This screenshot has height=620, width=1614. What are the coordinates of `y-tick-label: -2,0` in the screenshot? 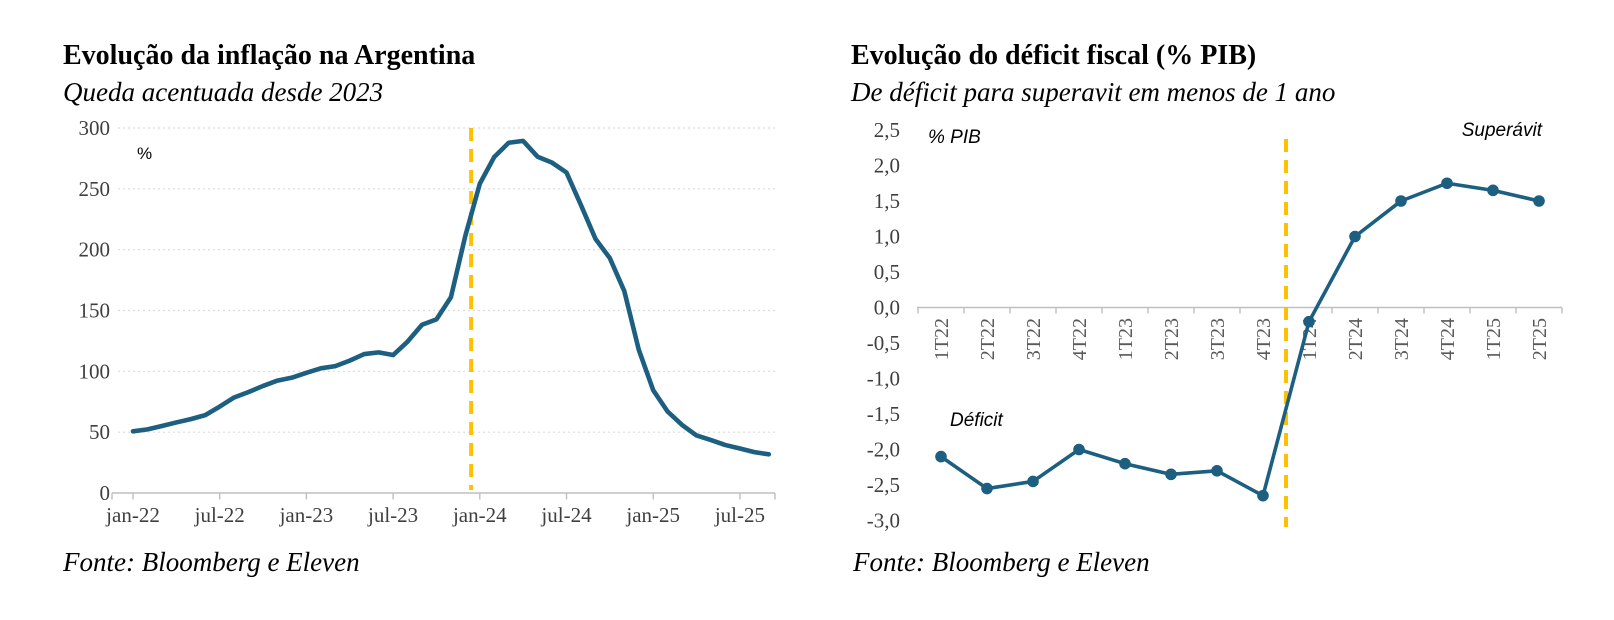 It's located at (883, 450).